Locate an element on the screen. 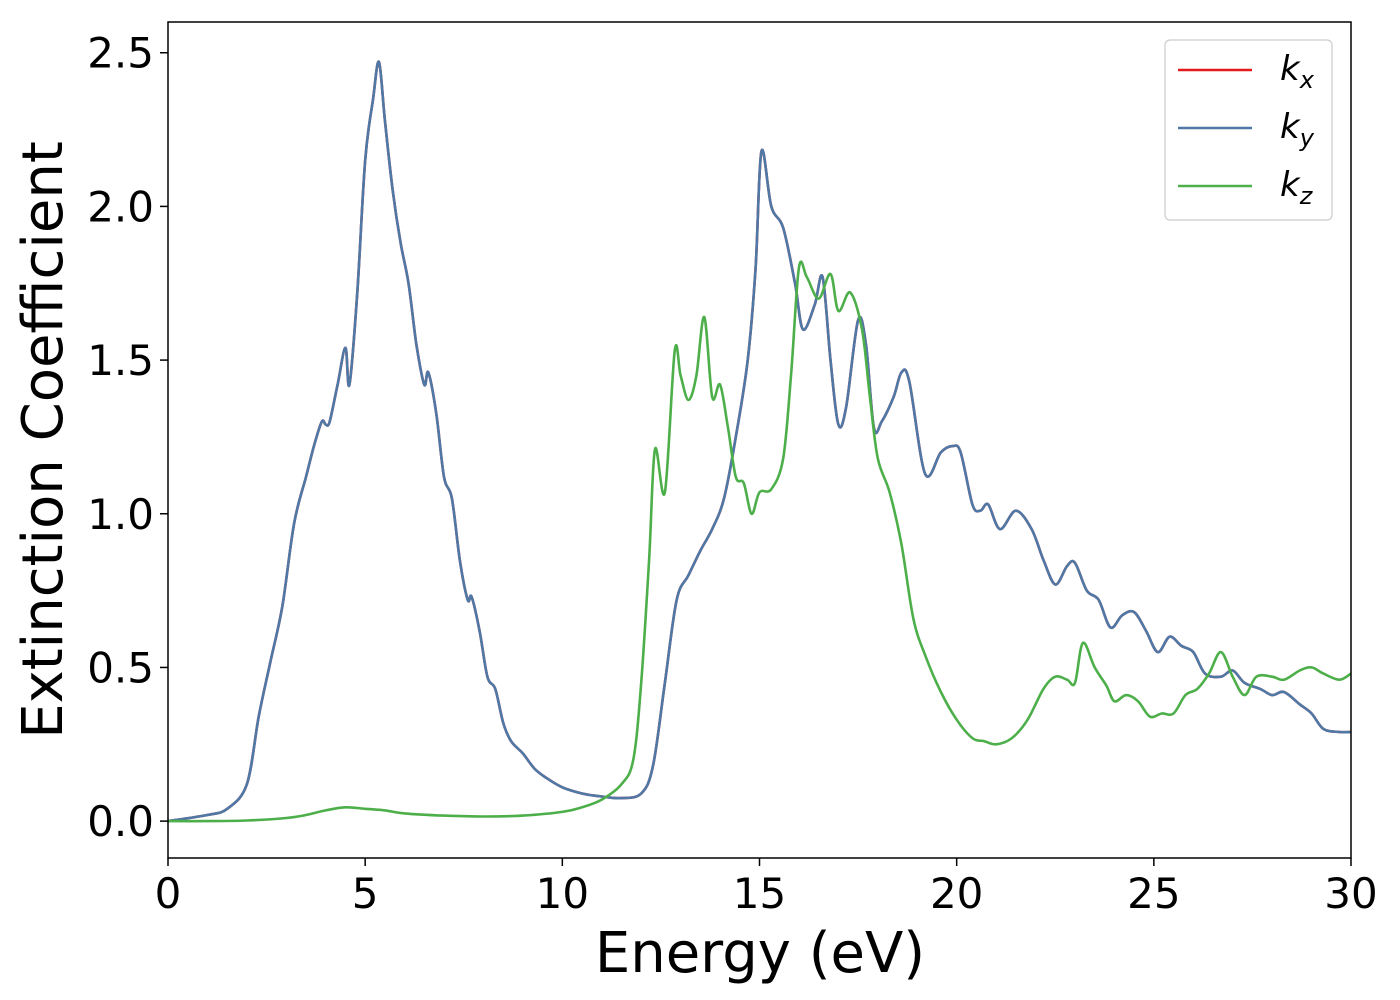 This screenshot has height=1000, width=1400. y-tick-label: 2.5 is located at coordinates (120, 53).